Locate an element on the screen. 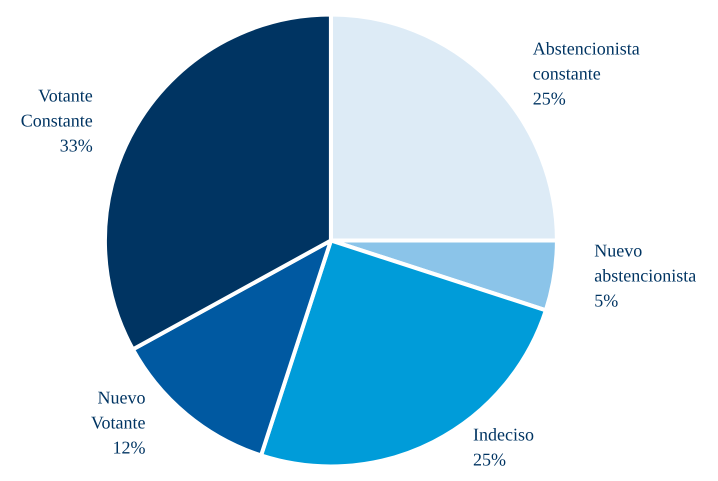 Image resolution: width=718 pixels, height=481 pixels. data-label: 5% is located at coordinates (606, 300).